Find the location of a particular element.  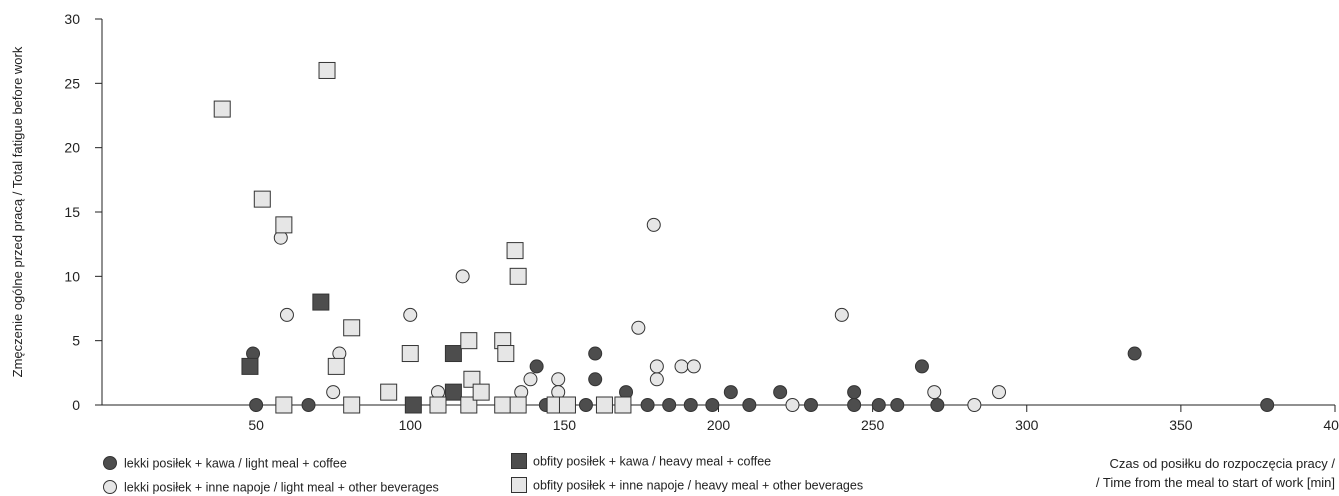

x-tick-label: 400 is located at coordinates (1331, 425).